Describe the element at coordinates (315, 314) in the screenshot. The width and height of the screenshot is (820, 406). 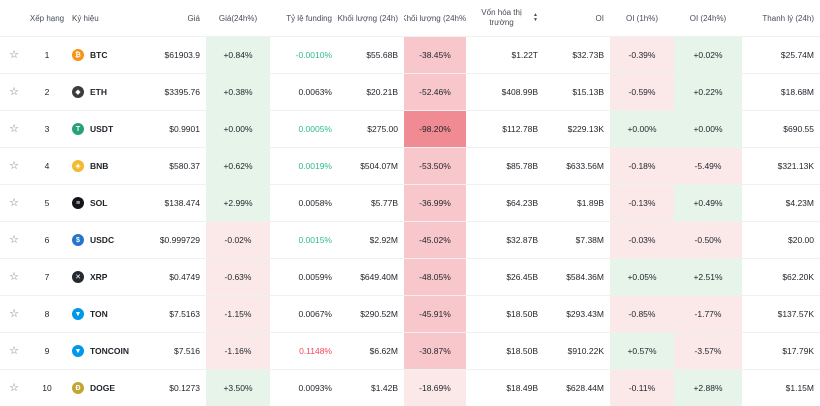
I see `funding-rate-cell: 0.0067%` at that location.